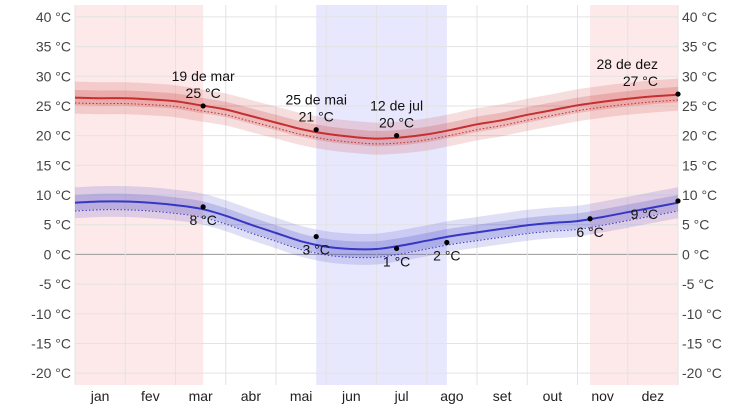  What do you see at coordinates (699, 165) in the screenshot?
I see `y-tick-label-right: 15 °C` at bounding box center [699, 165].